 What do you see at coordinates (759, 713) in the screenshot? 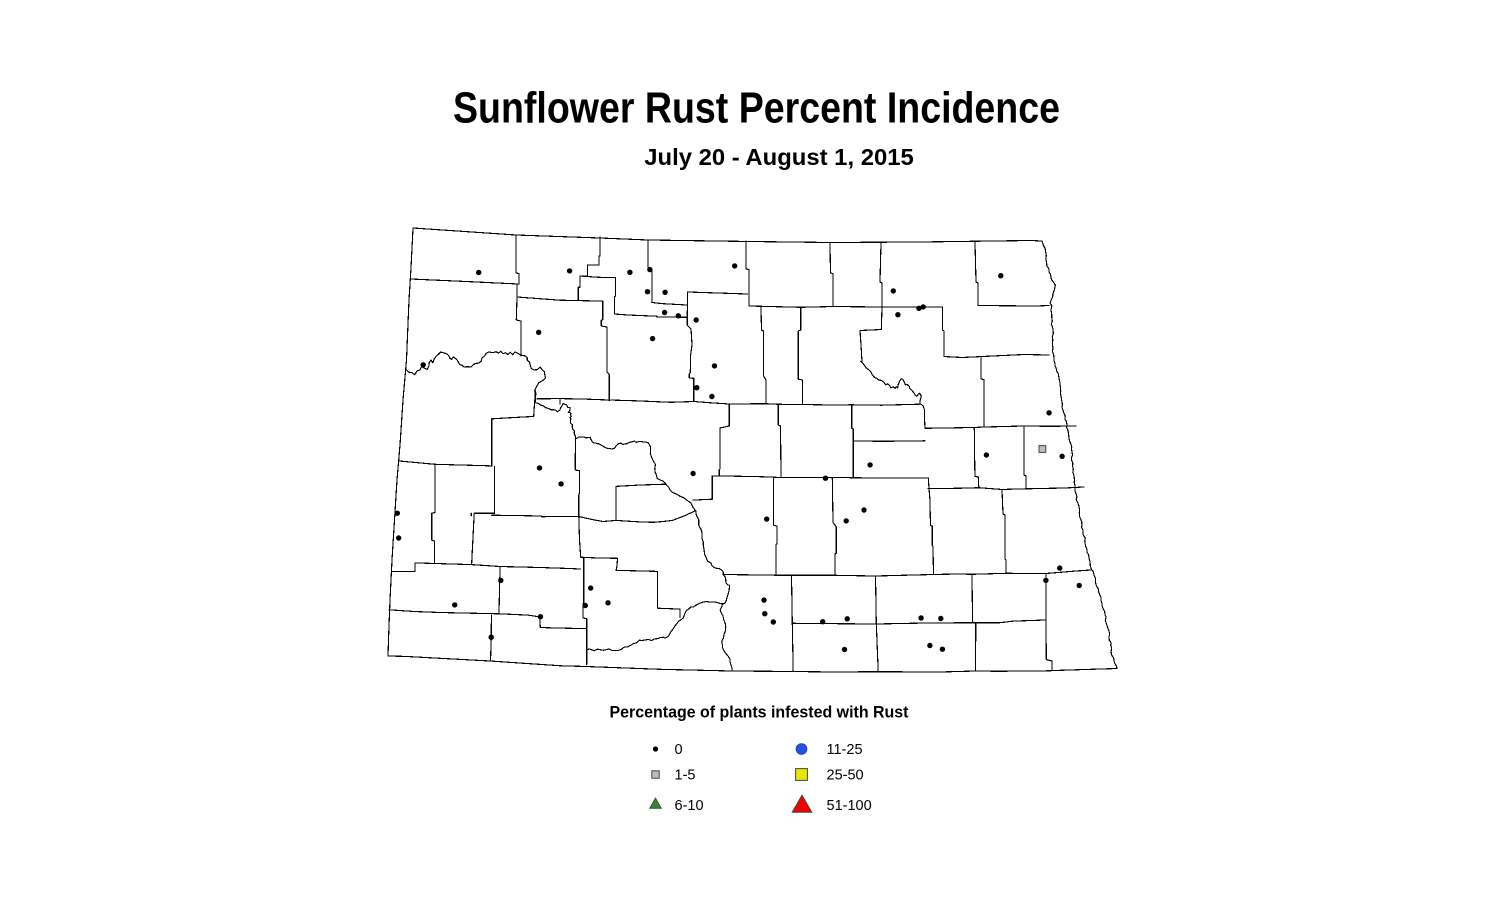
I see `svg-text:Percentage of plants infested: Percentage of plants infested with Rust` at bounding box center [759, 713].